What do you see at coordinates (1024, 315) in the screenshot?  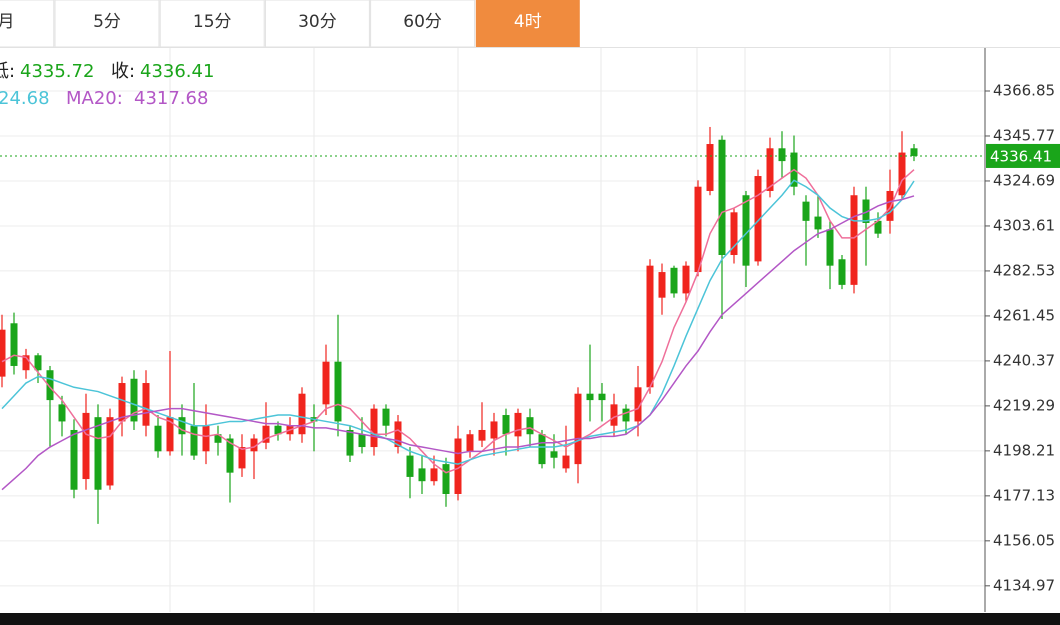 I see `y-tick-label: 4261.45` at bounding box center [1024, 315].